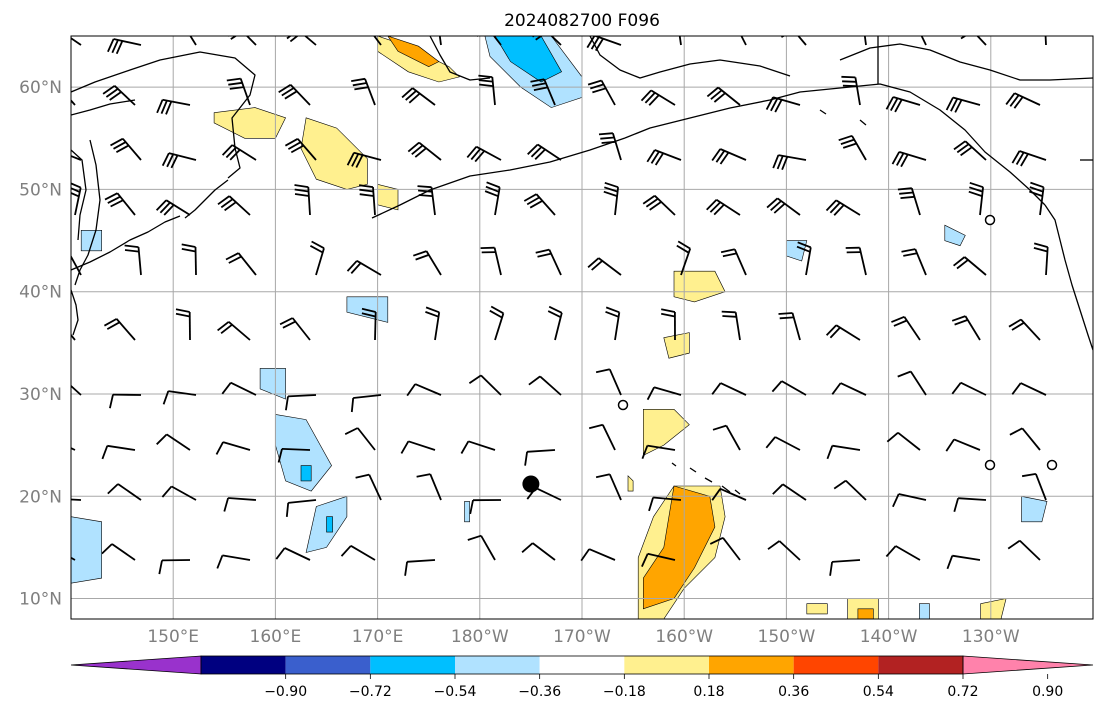 This screenshot has height=712, width=1105. Describe the element at coordinates (889, 637) in the screenshot. I see `longitude-label: 140°W` at that location.